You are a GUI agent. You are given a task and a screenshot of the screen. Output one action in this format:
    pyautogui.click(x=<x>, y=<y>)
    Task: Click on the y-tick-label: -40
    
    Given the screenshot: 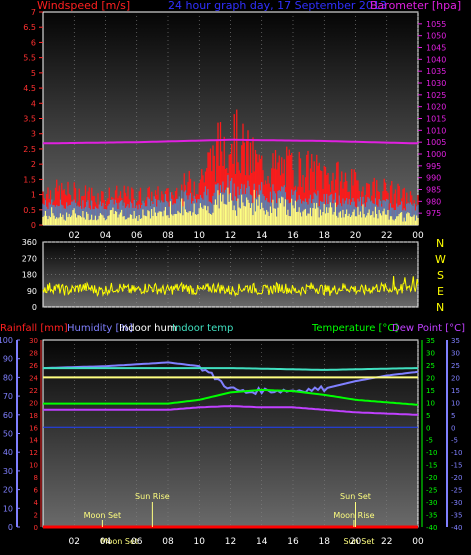 What is the action you would take?
    pyautogui.click(x=456, y=528)
    